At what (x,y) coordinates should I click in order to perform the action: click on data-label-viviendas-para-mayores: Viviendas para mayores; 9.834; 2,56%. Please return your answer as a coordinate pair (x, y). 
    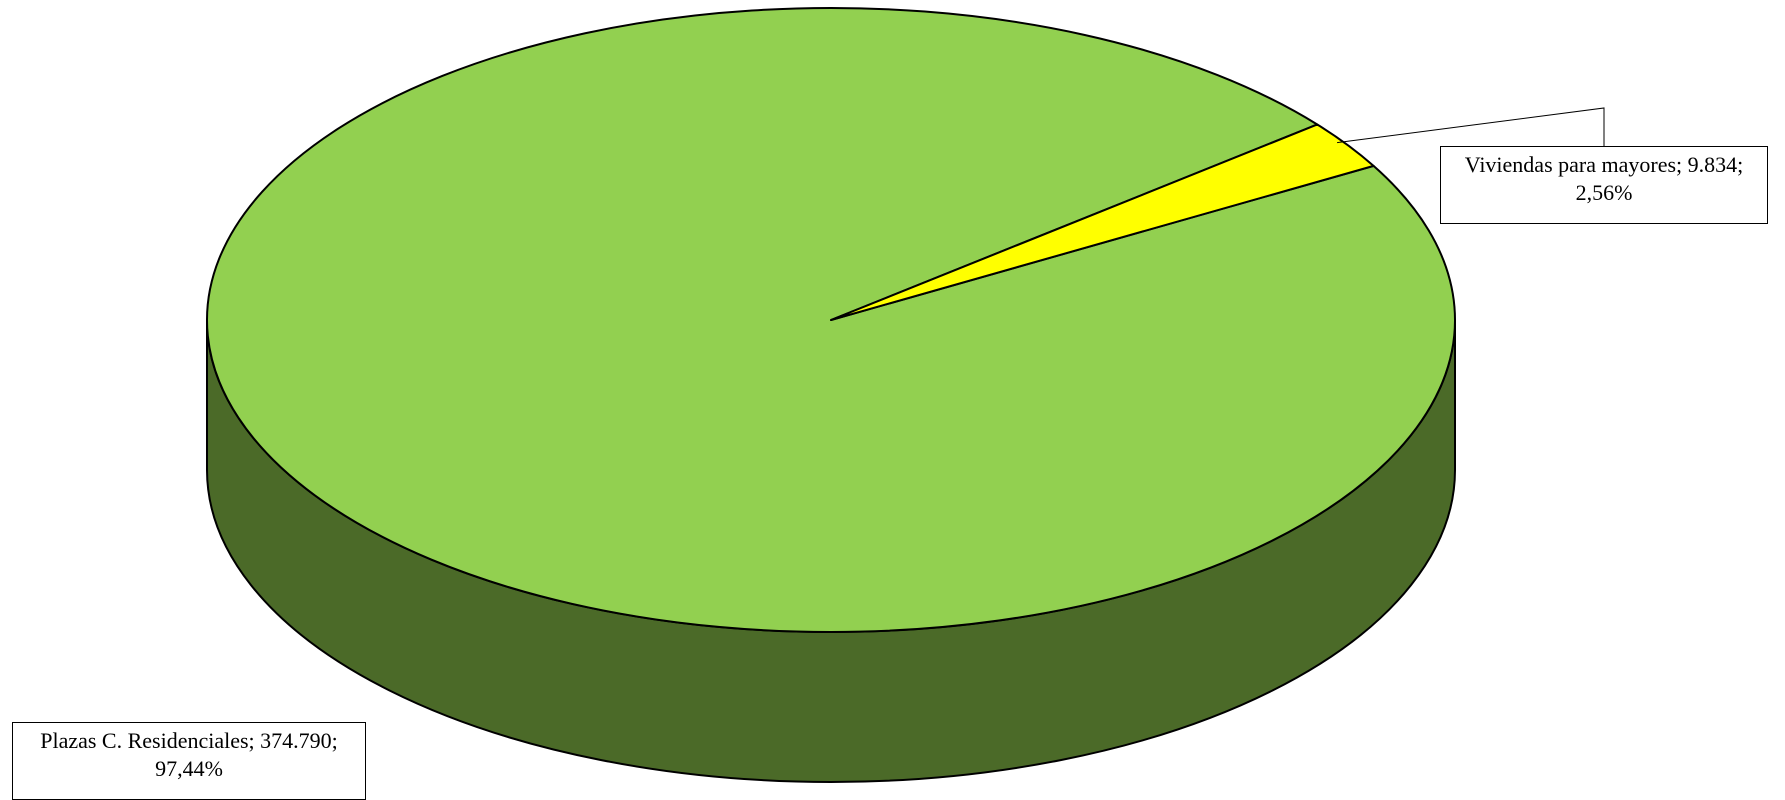
    Looking at the image, I should click on (1604, 185).